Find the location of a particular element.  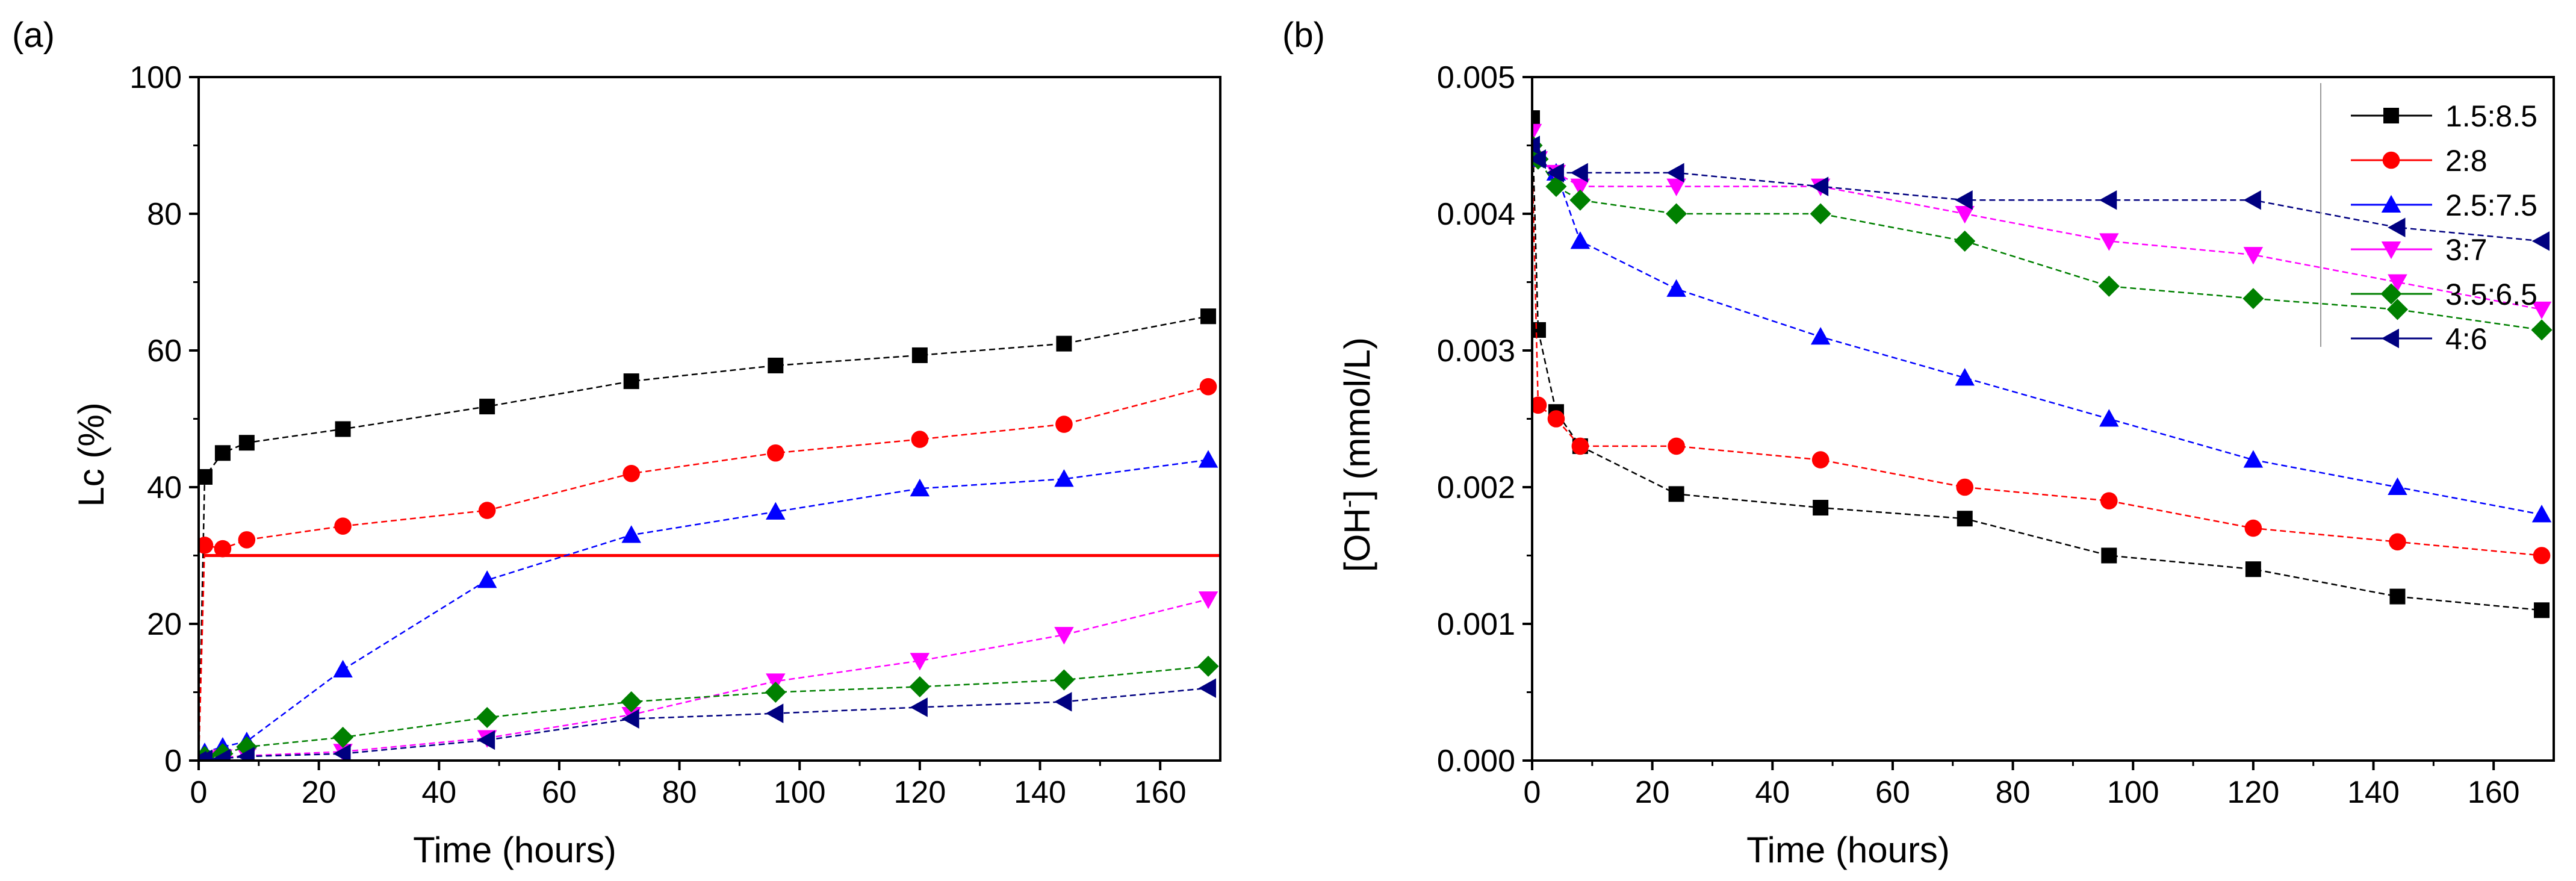

panel-b-y-axis-title-part1: [OH is located at coordinates (1357, 540).